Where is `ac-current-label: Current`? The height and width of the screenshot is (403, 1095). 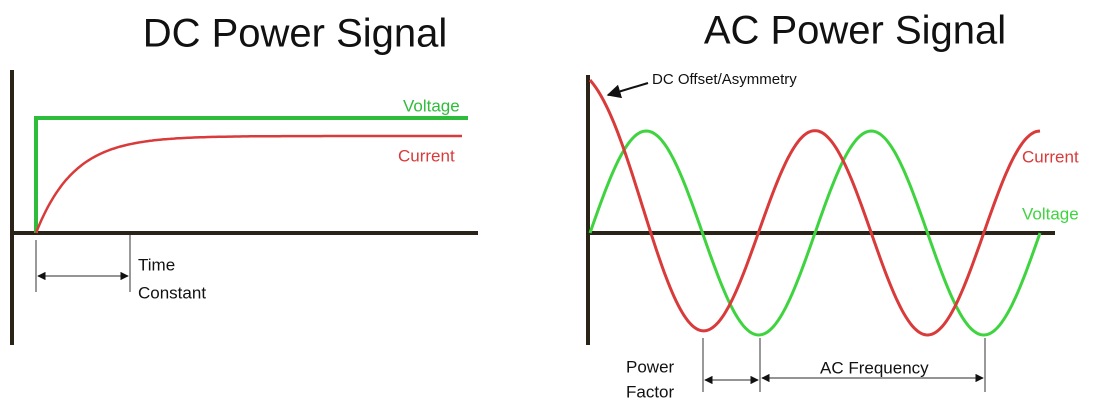 ac-current-label: Current is located at coordinates (1050, 156).